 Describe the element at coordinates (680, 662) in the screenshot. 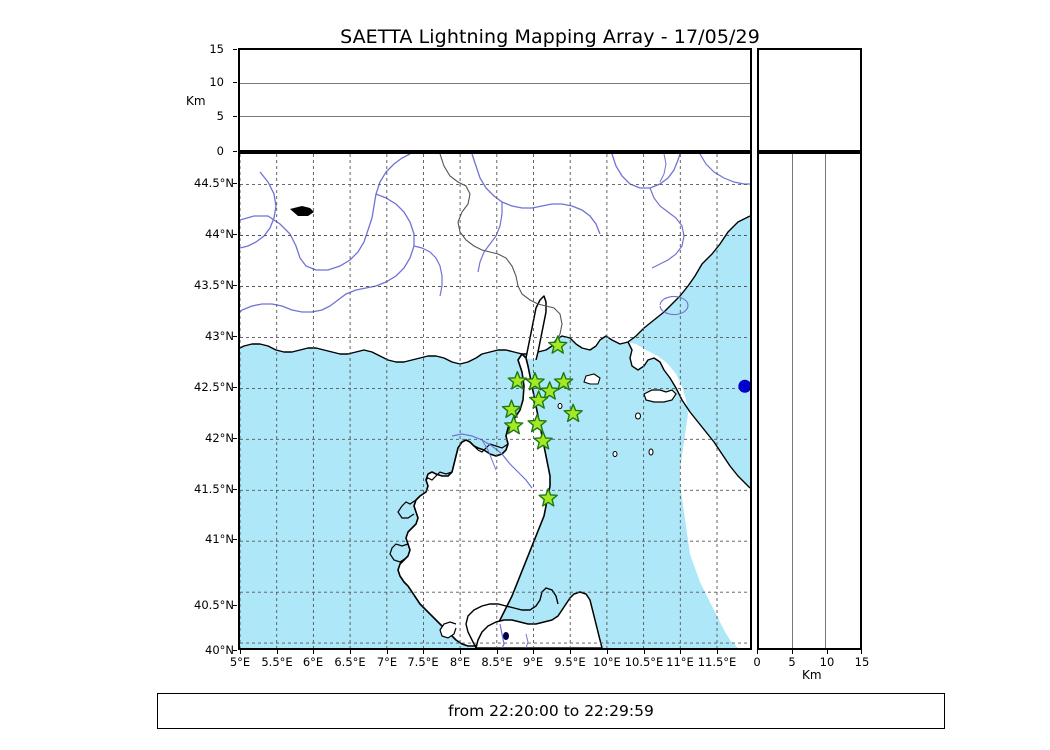

I see `tick-lon-11: 11°E` at that location.